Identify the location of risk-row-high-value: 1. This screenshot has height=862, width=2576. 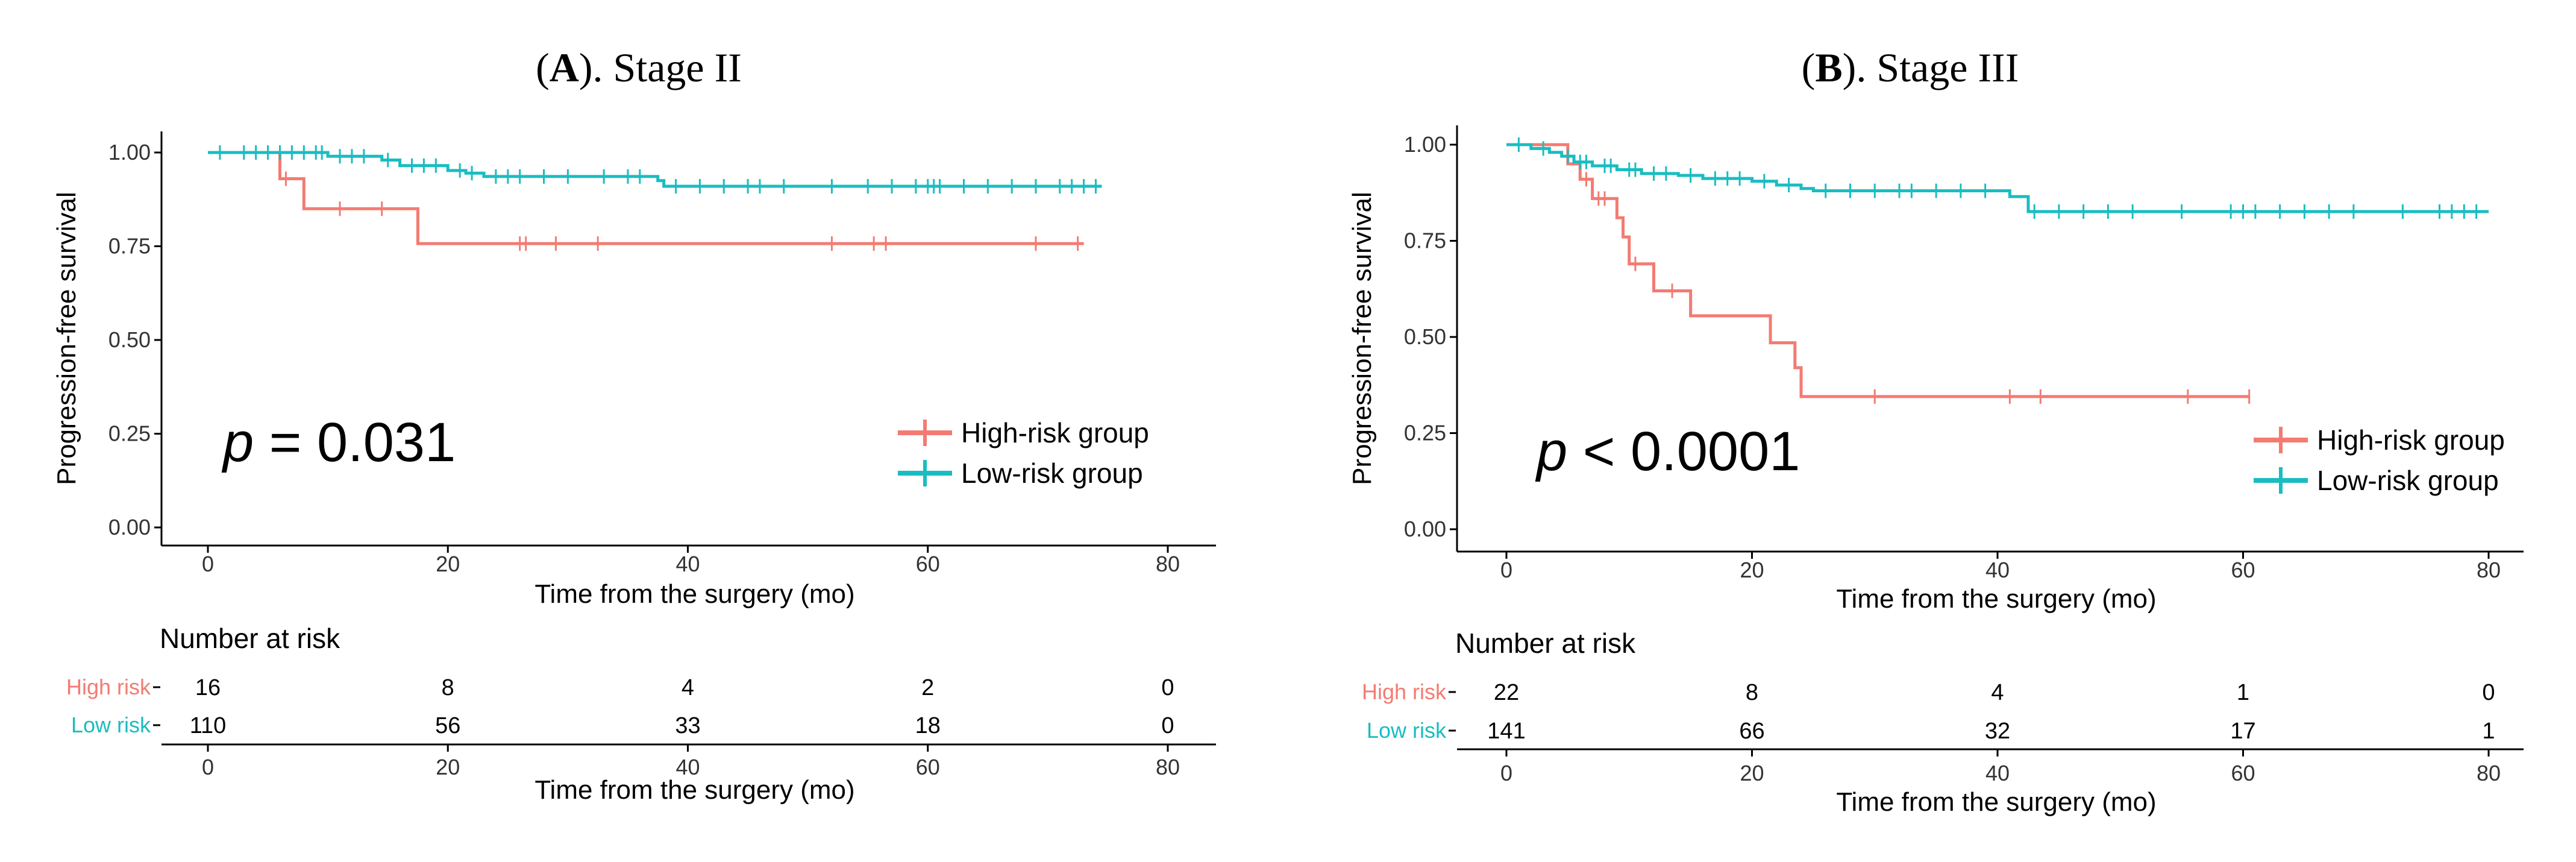
(2243, 692).